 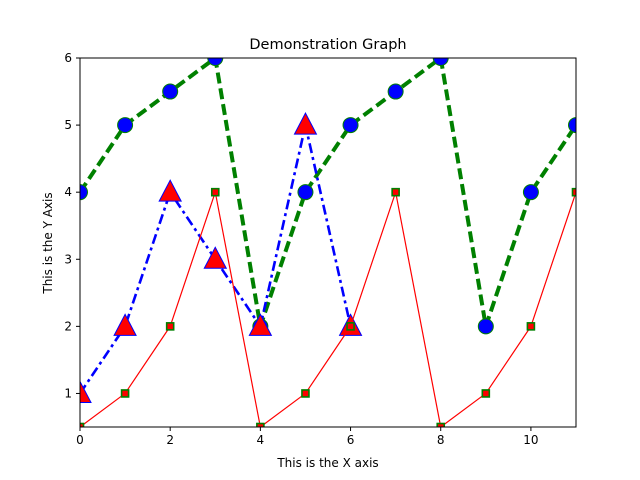 I want to click on y-tick-label-3: 3, so click(x=68, y=259).